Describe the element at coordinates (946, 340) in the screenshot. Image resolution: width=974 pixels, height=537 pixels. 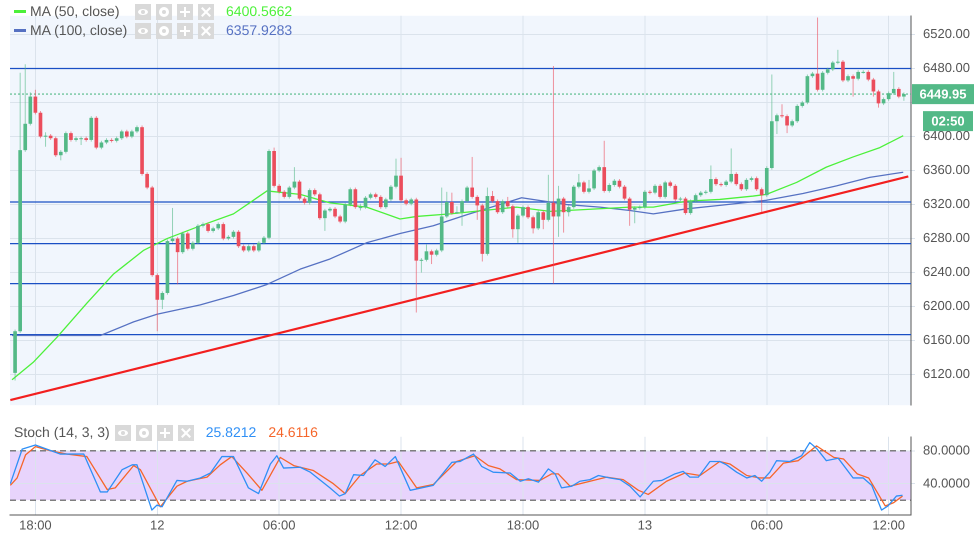
I see `y-tick-label: 6160.00` at that location.